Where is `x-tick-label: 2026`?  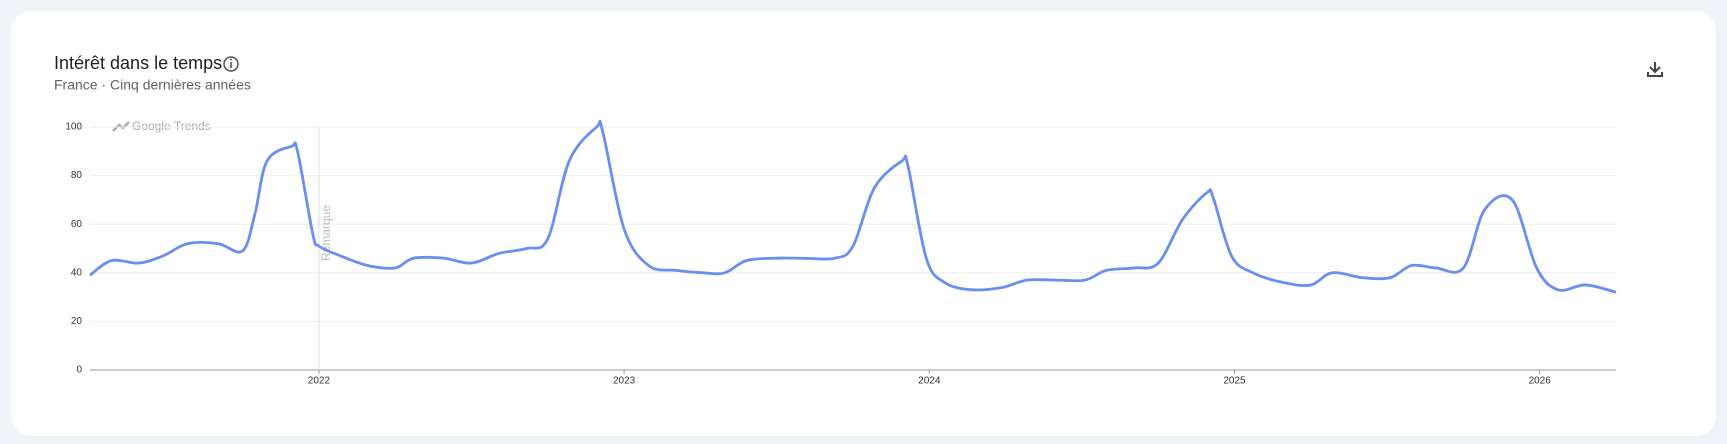
x-tick-label: 2026 is located at coordinates (1540, 381).